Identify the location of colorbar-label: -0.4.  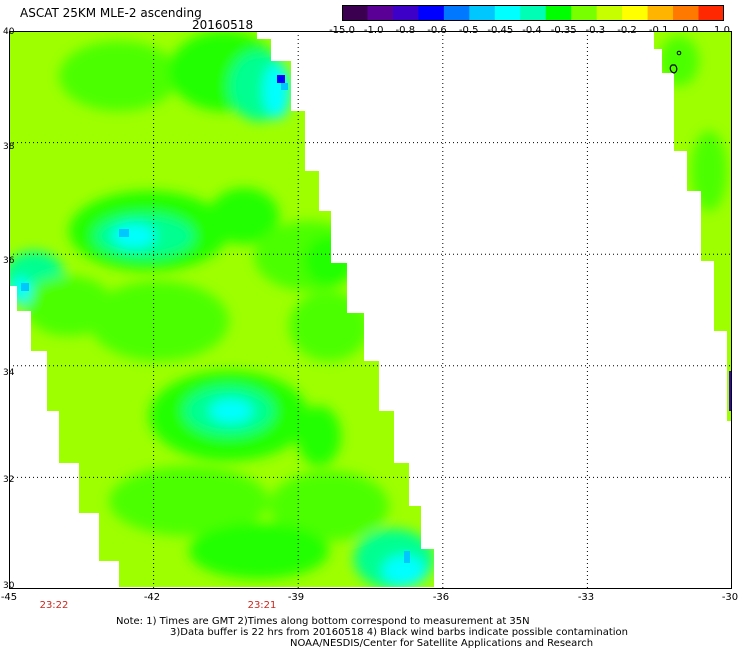
(532, 30).